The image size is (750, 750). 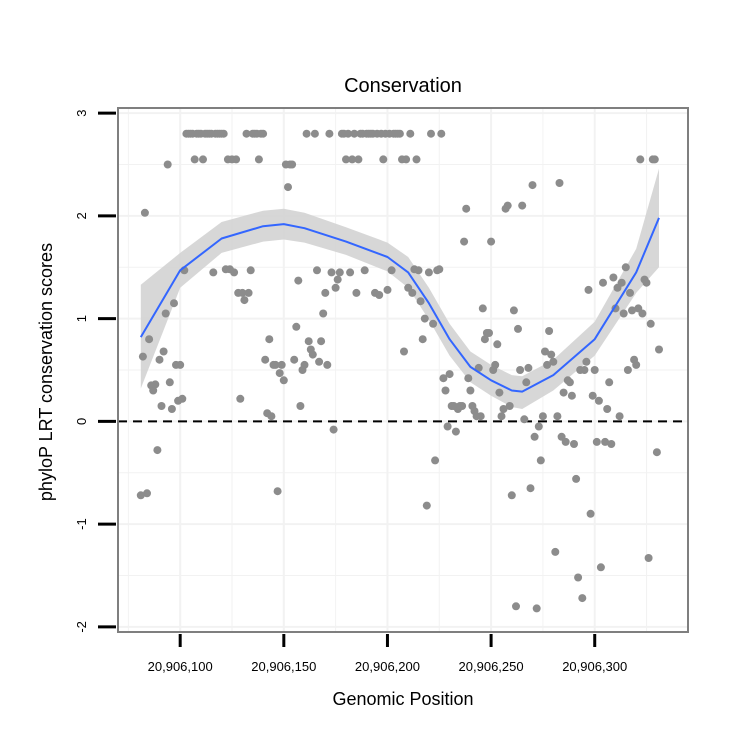 What do you see at coordinates (403, 86) in the screenshot?
I see `chart-title: Conservation` at bounding box center [403, 86].